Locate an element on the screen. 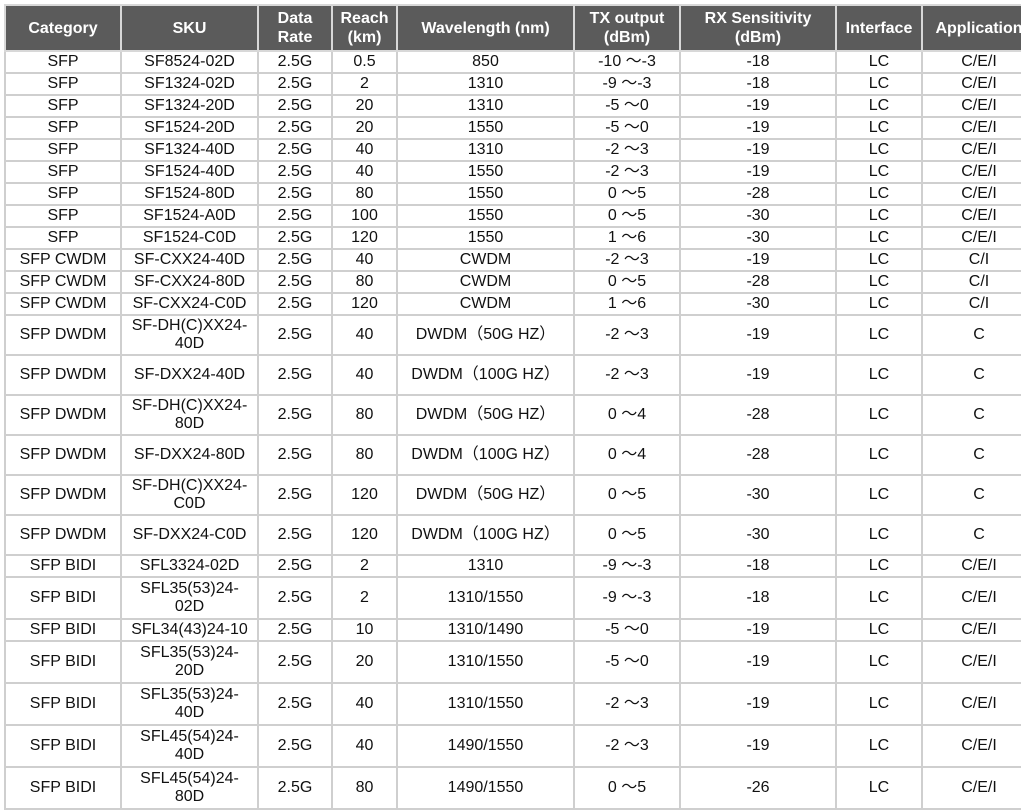 The height and width of the screenshot is (810, 1021). column-header-reach: Reach (km) is located at coordinates (364, 28).